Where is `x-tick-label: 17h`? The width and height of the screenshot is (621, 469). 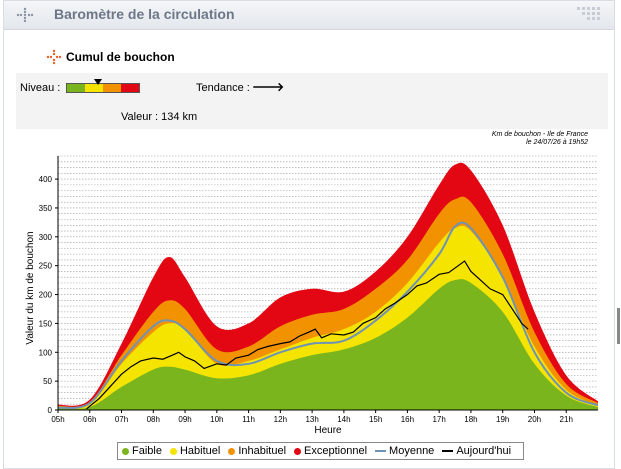 x-tick-label: 17h is located at coordinates (438, 419).